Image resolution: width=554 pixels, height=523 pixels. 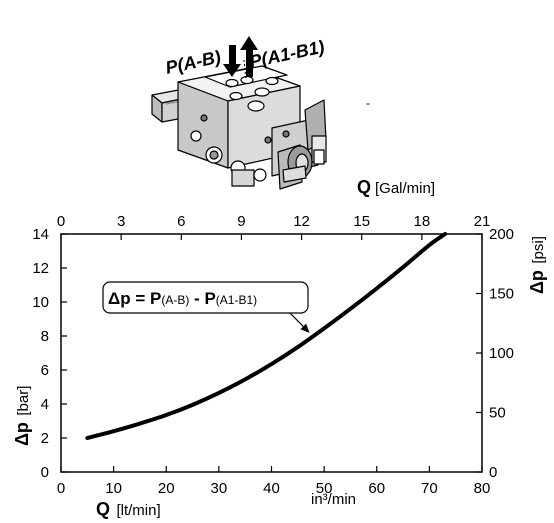 What do you see at coordinates (196, 298) in the screenshot?
I see `formula-minus: -` at bounding box center [196, 298].